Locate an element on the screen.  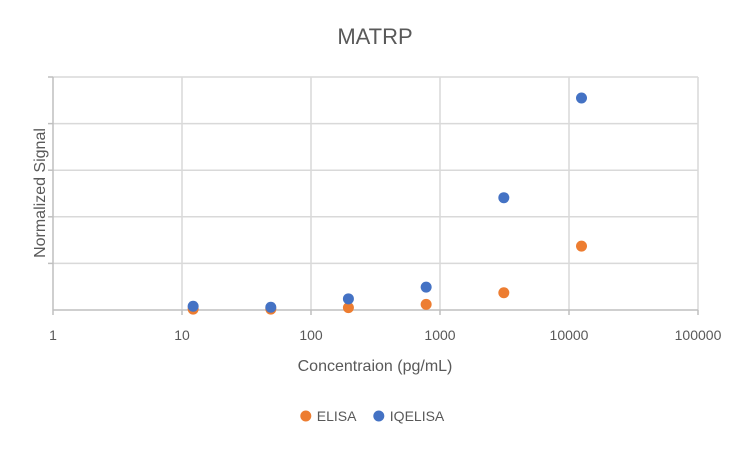
x-axis-tick-labels: 1 10 100 1000 10000 100000 is located at coordinates (385, 335).